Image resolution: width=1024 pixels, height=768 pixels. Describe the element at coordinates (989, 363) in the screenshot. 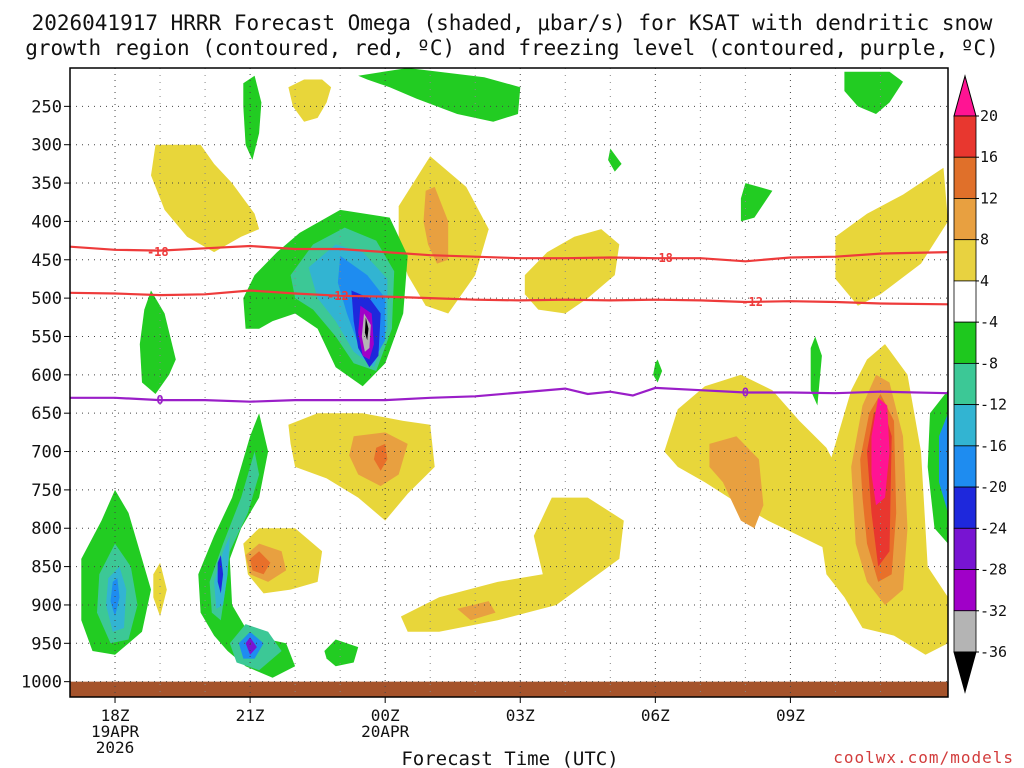

I see `colorbar-label-6: -8` at that location.